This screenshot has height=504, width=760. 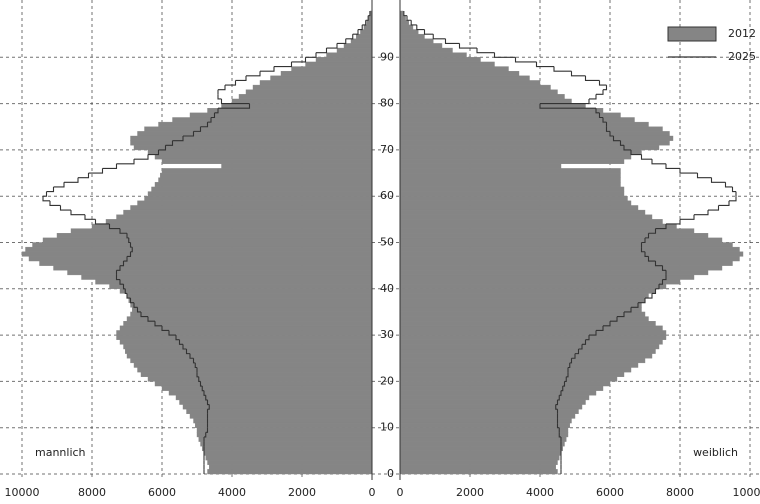 I want to click on legend-label: 2012, so click(x=742, y=33).